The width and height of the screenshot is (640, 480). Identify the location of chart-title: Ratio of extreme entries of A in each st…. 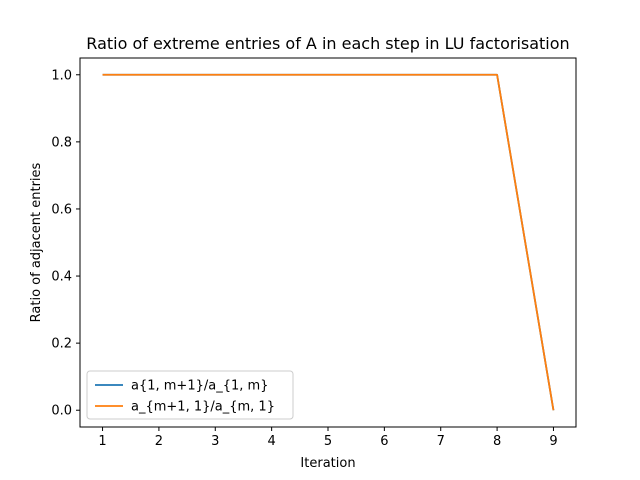
(327, 43).